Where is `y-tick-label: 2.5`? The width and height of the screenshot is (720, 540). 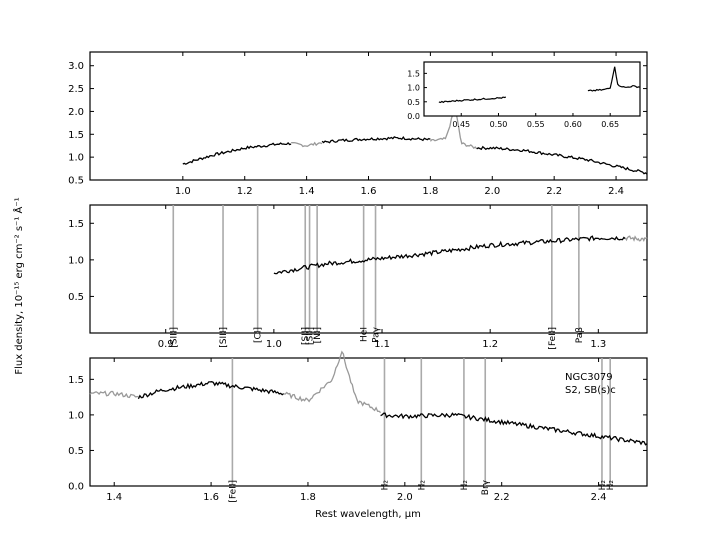
y-tick-label: 2.5 is located at coordinates (76, 89).